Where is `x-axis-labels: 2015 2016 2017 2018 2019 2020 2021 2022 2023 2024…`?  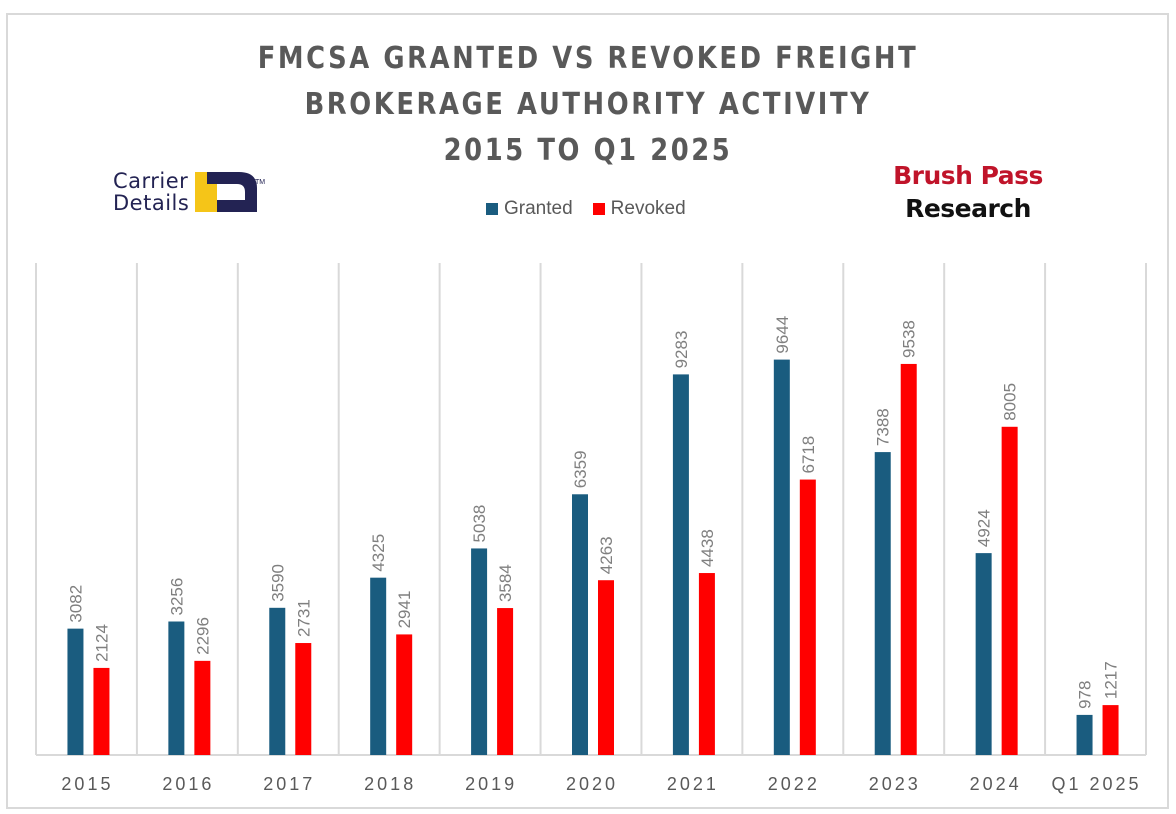
x-axis-labels: 2015 2016 2017 2018 2019 2020 2021 2022 2023 2024… is located at coordinates (601, 784).